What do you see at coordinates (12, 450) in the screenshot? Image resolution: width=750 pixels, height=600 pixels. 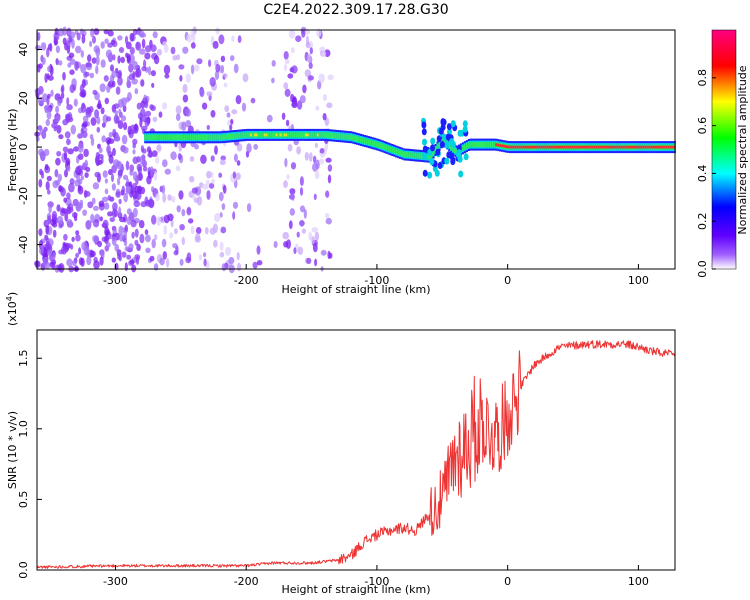 I see `snr-y-label: SNR (10 * v/v)` at bounding box center [12, 450].